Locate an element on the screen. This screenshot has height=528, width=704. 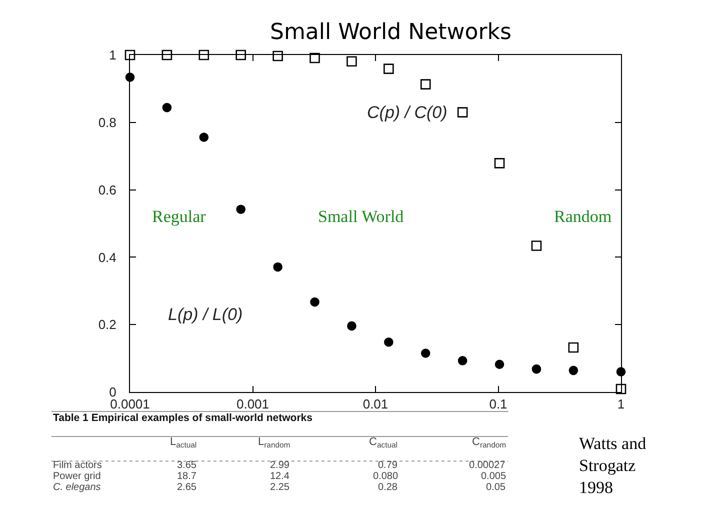
annotation: Small World is located at coordinates (361, 216).